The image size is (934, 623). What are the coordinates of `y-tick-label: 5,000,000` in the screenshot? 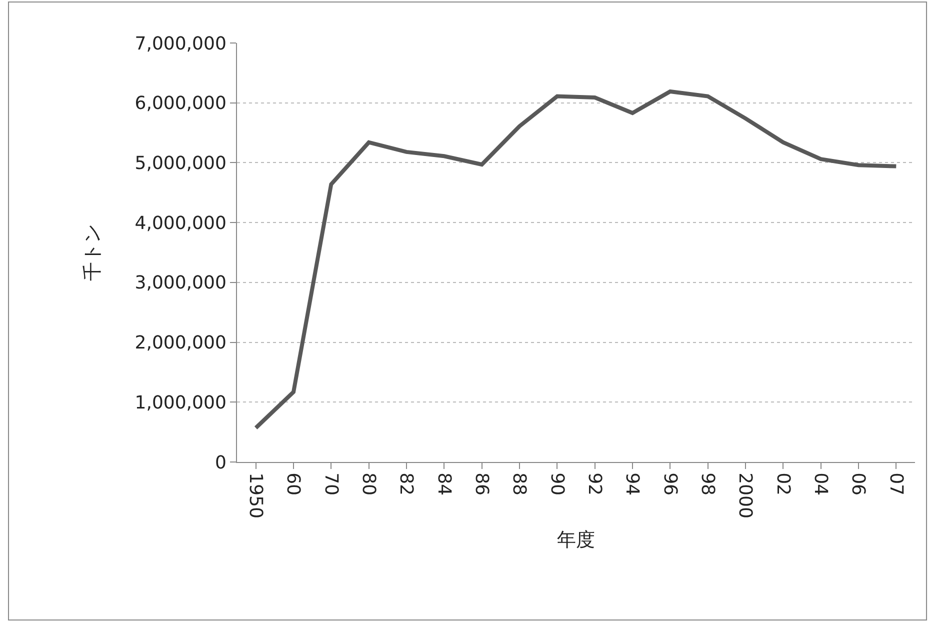 It's located at (180, 163).